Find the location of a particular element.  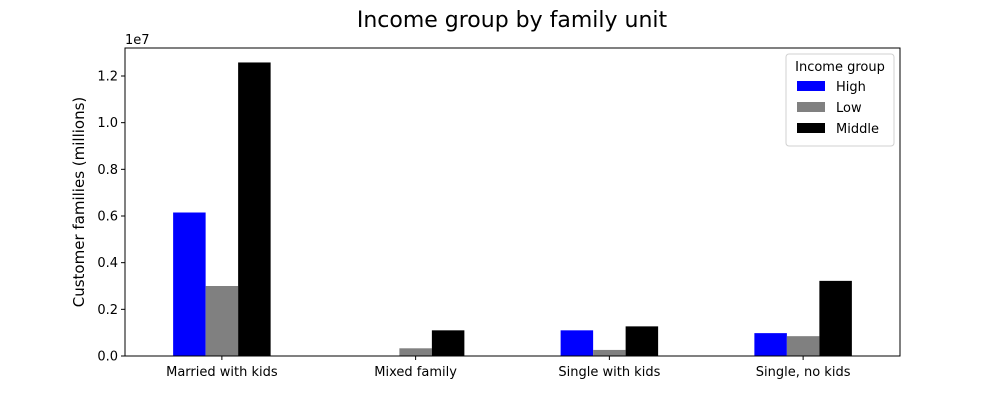

legend-swatch-low is located at coordinates (811, 107).